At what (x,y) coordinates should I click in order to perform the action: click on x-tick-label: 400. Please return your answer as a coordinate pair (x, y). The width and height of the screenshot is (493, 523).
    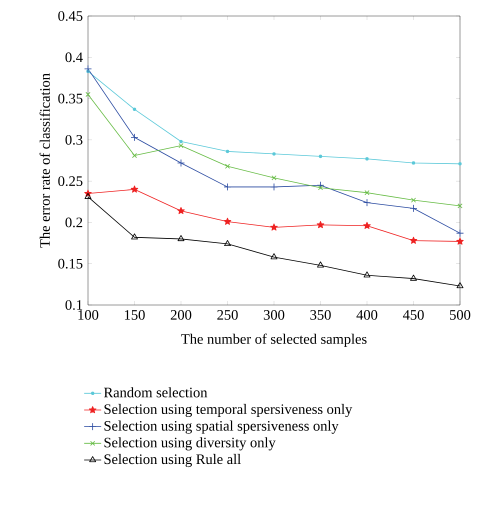
    Looking at the image, I should click on (367, 315).